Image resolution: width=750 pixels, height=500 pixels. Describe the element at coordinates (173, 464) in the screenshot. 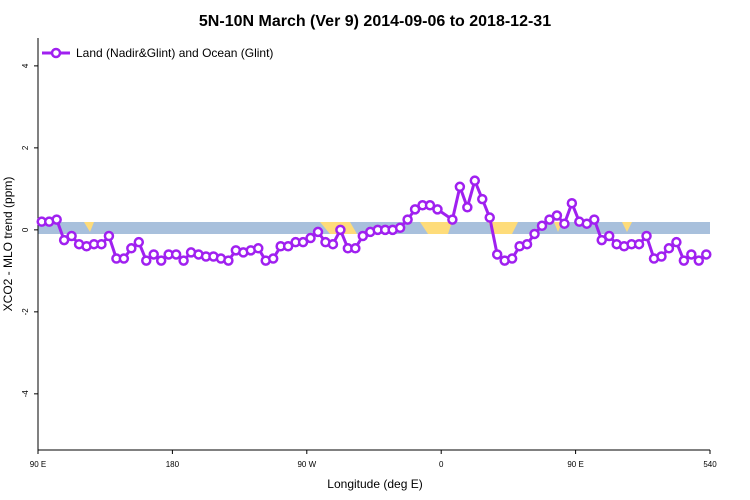

I see `x-tick-label: 180` at that location.